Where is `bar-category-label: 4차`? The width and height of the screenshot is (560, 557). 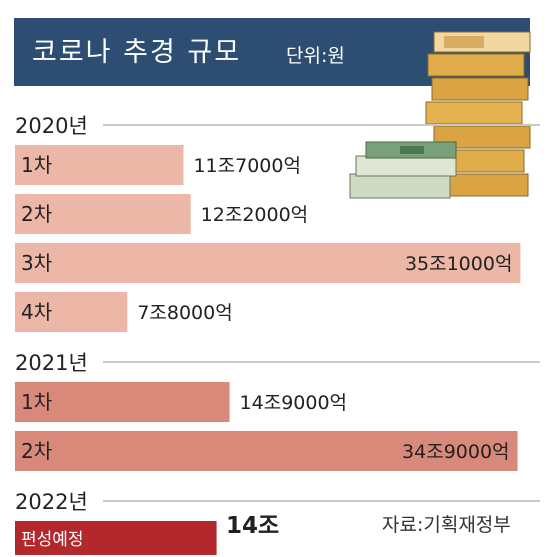 bar-category-label: 4차 is located at coordinates (36, 312).